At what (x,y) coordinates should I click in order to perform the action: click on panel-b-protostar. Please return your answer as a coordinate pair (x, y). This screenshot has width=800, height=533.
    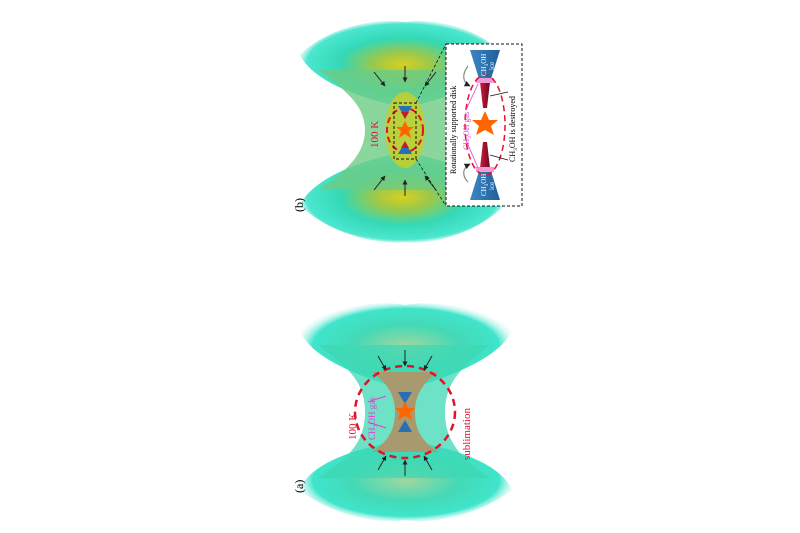
    Looking at the image, I should click on (405, 129).